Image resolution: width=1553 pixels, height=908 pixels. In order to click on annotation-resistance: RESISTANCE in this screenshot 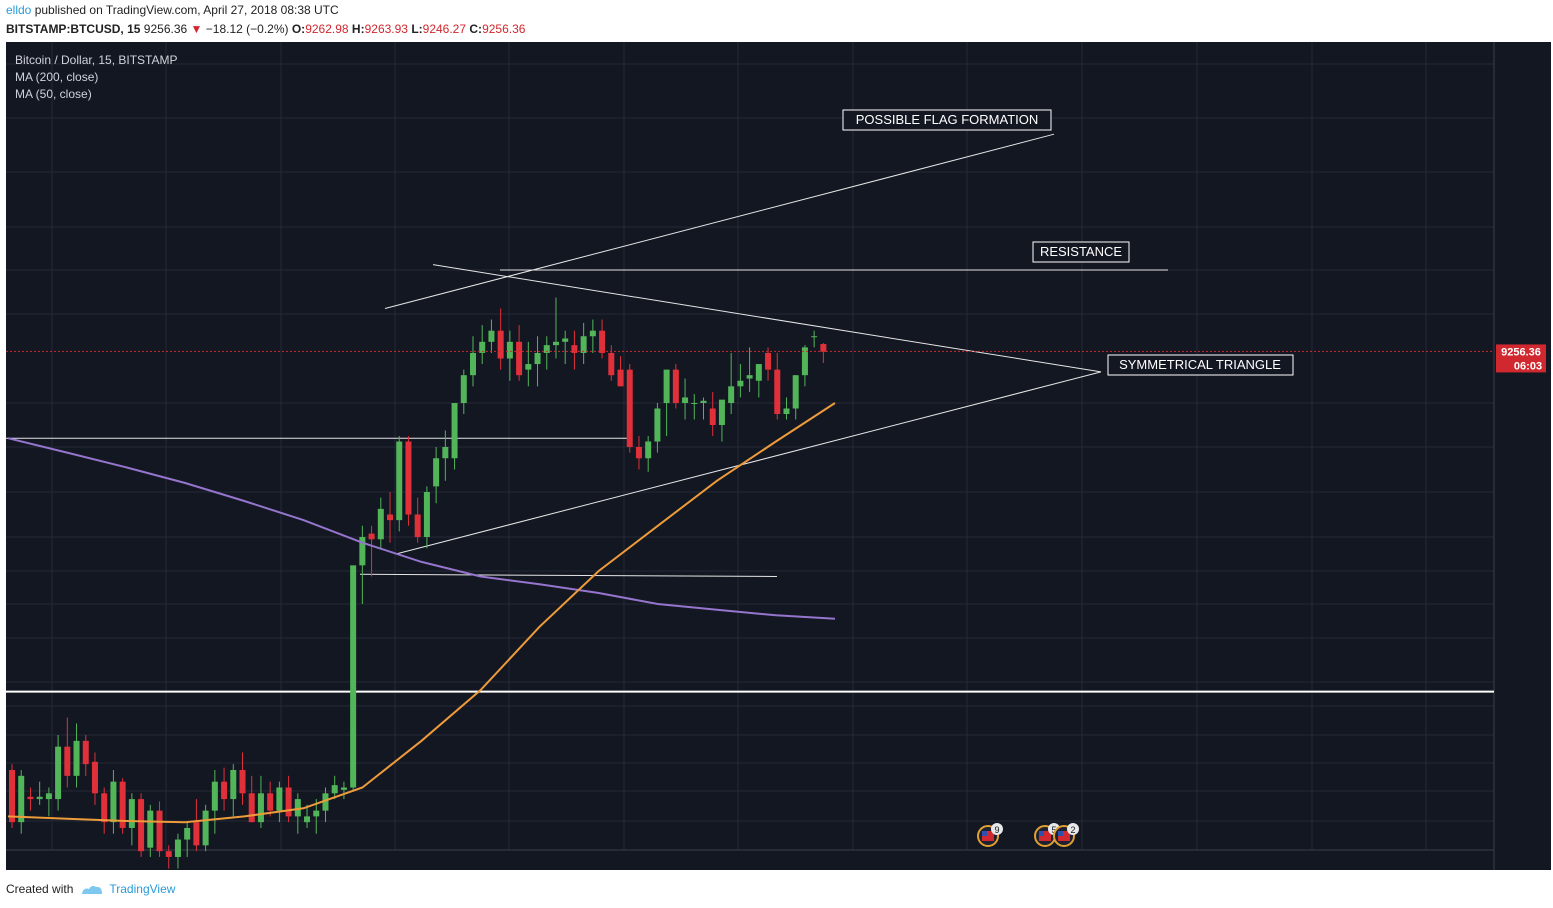, I will do `click(1081, 252)`.